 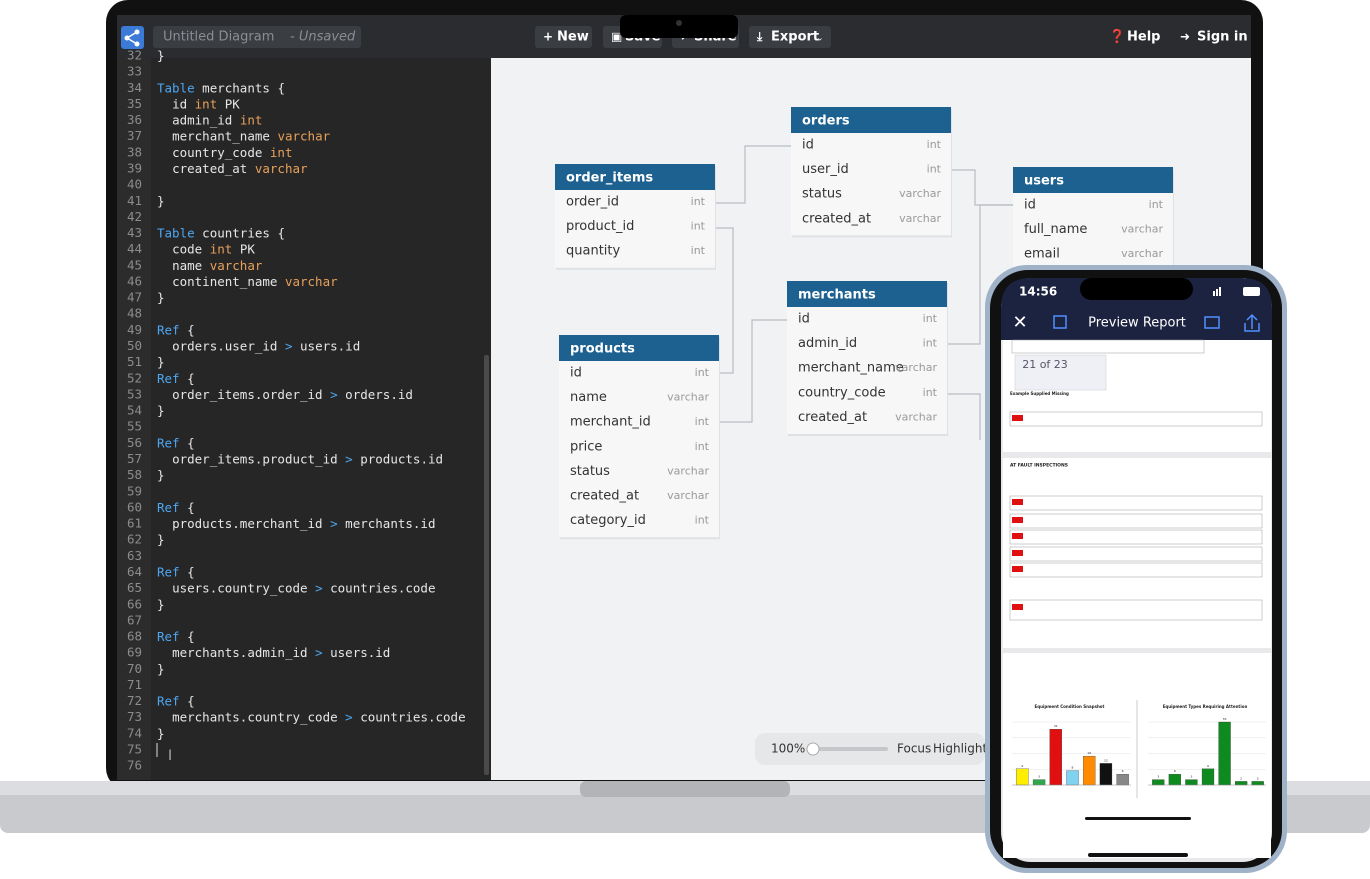 What do you see at coordinates (134, 732) in the screenshot?
I see `line-number: 74` at bounding box center [134, 732].